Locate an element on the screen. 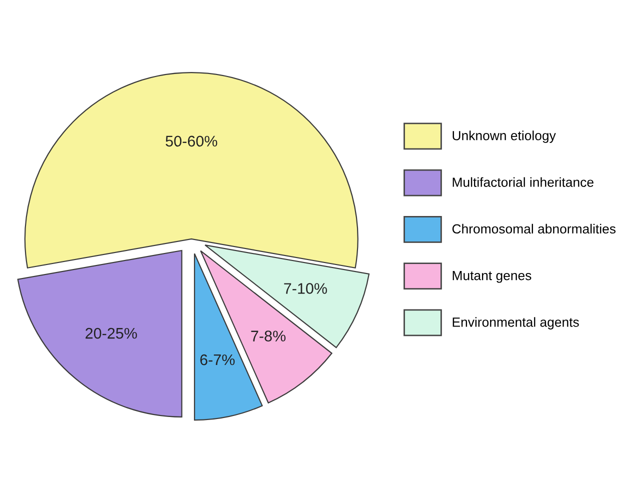  legend-label: Multifactorial inheritance is located at coordinates (523, 182).